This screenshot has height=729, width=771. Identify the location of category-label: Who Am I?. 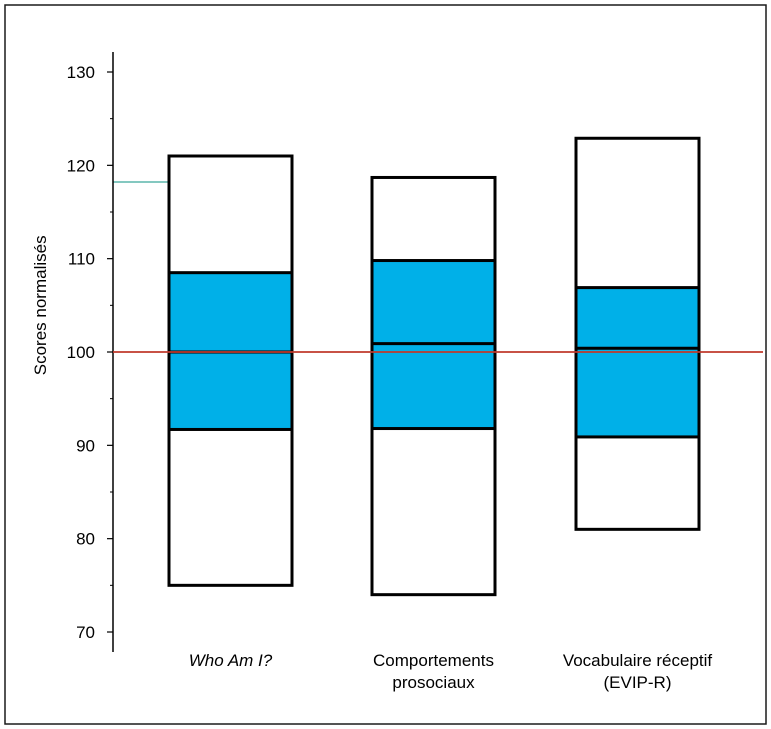
(231, 660).